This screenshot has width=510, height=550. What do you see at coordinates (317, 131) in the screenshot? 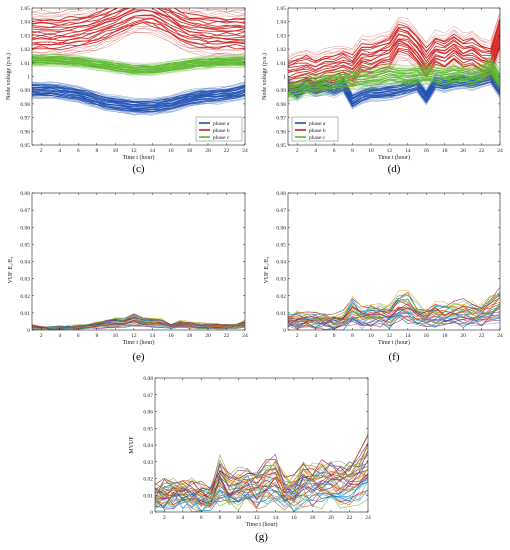
I see `legend-entry: phase b` at bounding box center [317, 131].